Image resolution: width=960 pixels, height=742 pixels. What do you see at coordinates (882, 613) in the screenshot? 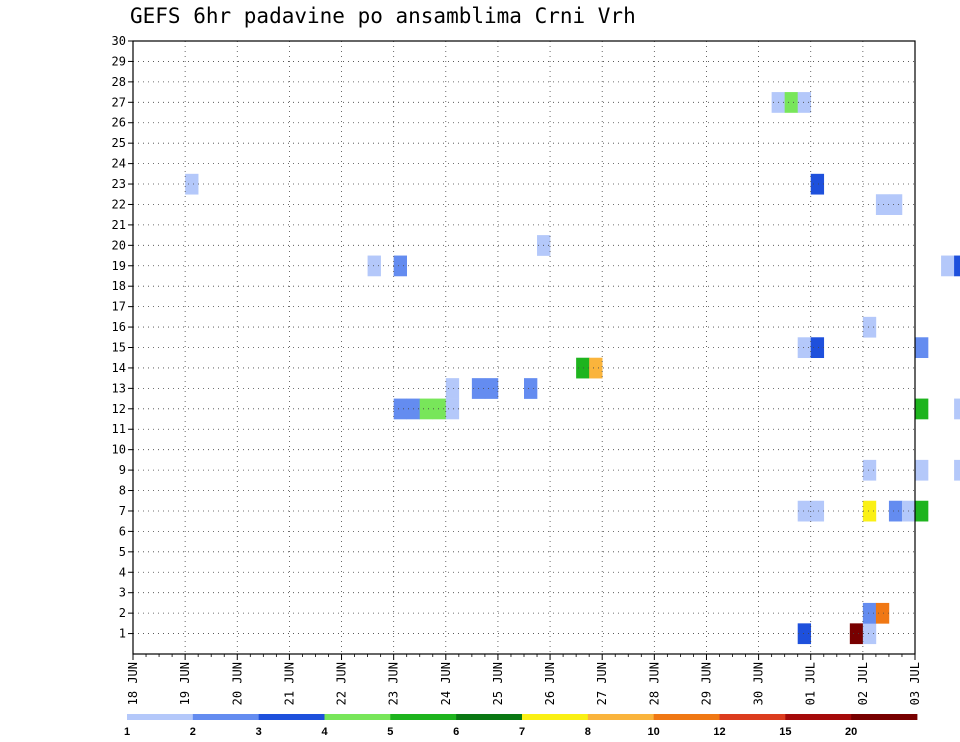
I see `ensemble-cell-m2-t57` at bounding box center [882, 613].